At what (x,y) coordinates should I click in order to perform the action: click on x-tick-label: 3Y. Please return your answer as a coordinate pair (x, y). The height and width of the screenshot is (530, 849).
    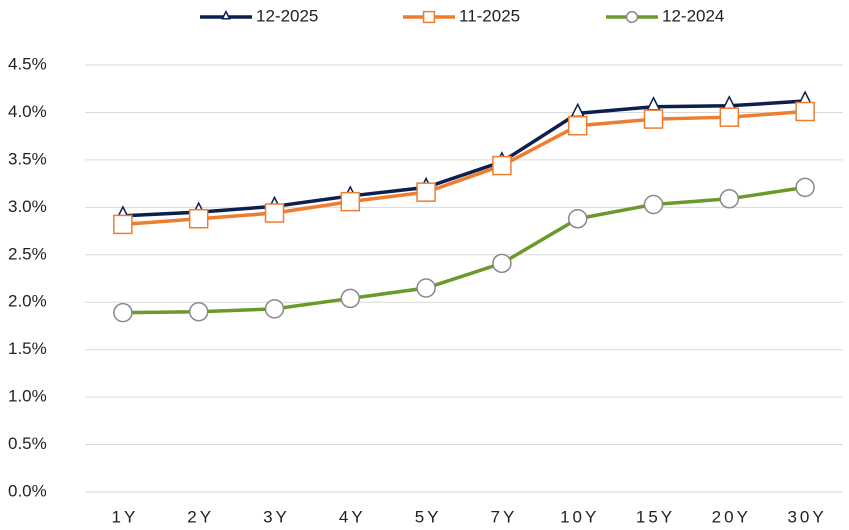
    Looking at the image, I should click on (276, 516).